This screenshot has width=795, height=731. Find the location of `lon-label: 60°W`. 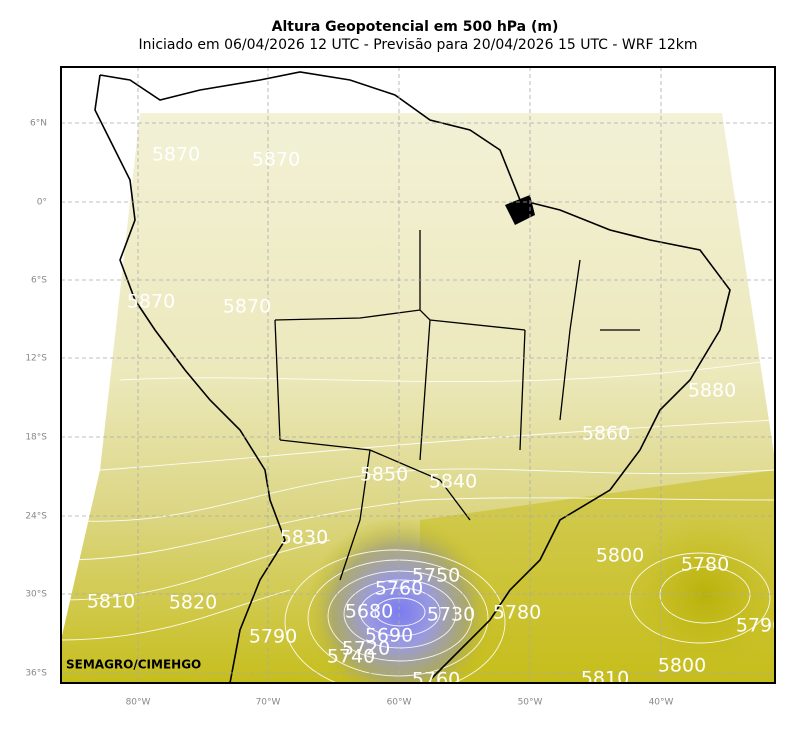

lon-label: 60°W is located at coordinates (399, 703).